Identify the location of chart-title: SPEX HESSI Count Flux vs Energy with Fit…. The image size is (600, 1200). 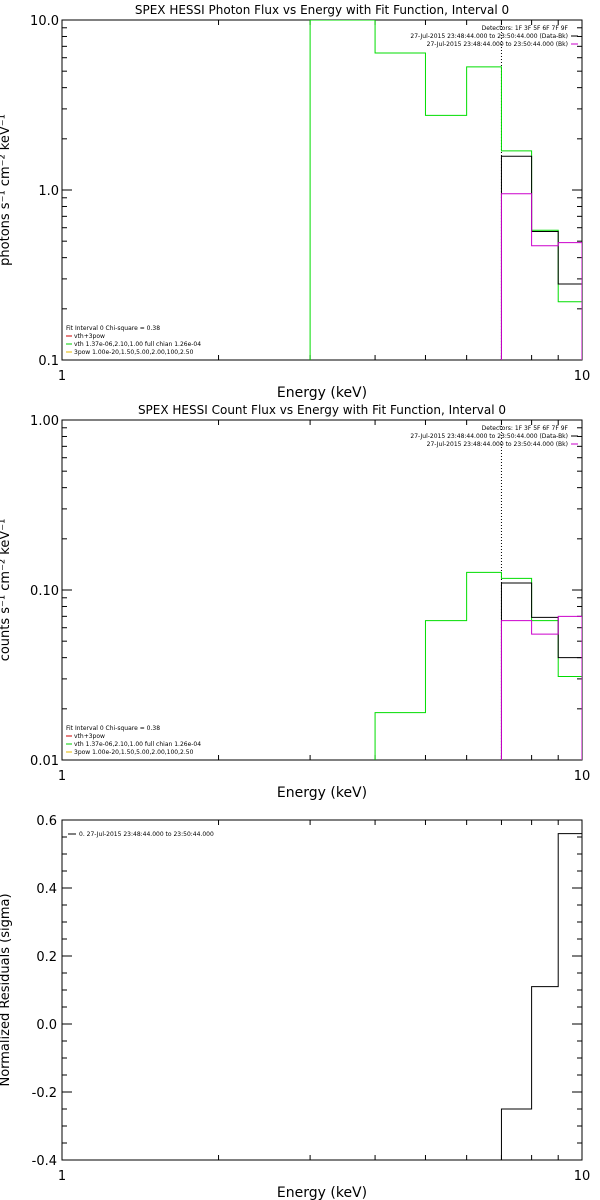
(322, 410).